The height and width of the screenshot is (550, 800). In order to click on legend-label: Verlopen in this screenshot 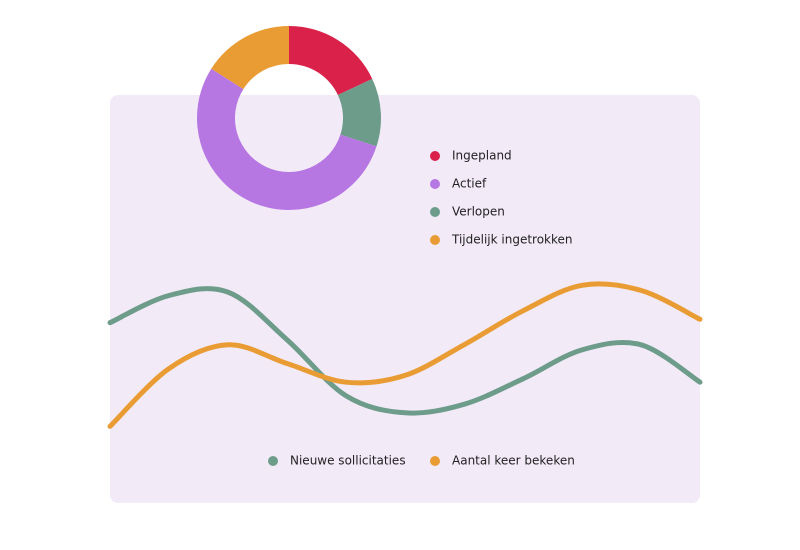, I will do `click(478, 212)`.